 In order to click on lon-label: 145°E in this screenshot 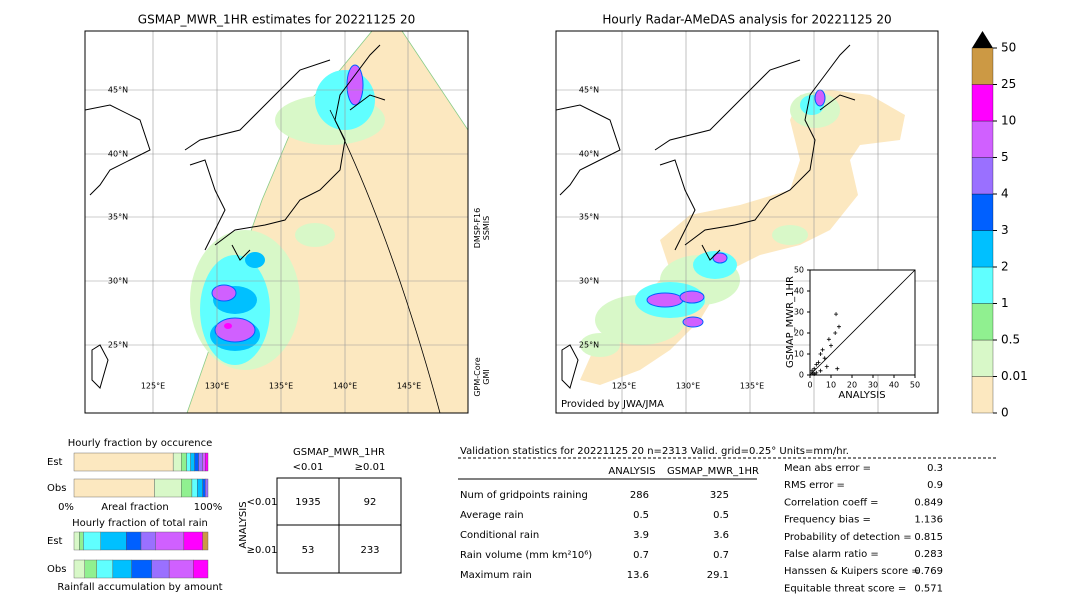, I will do `click(409, 386)`.